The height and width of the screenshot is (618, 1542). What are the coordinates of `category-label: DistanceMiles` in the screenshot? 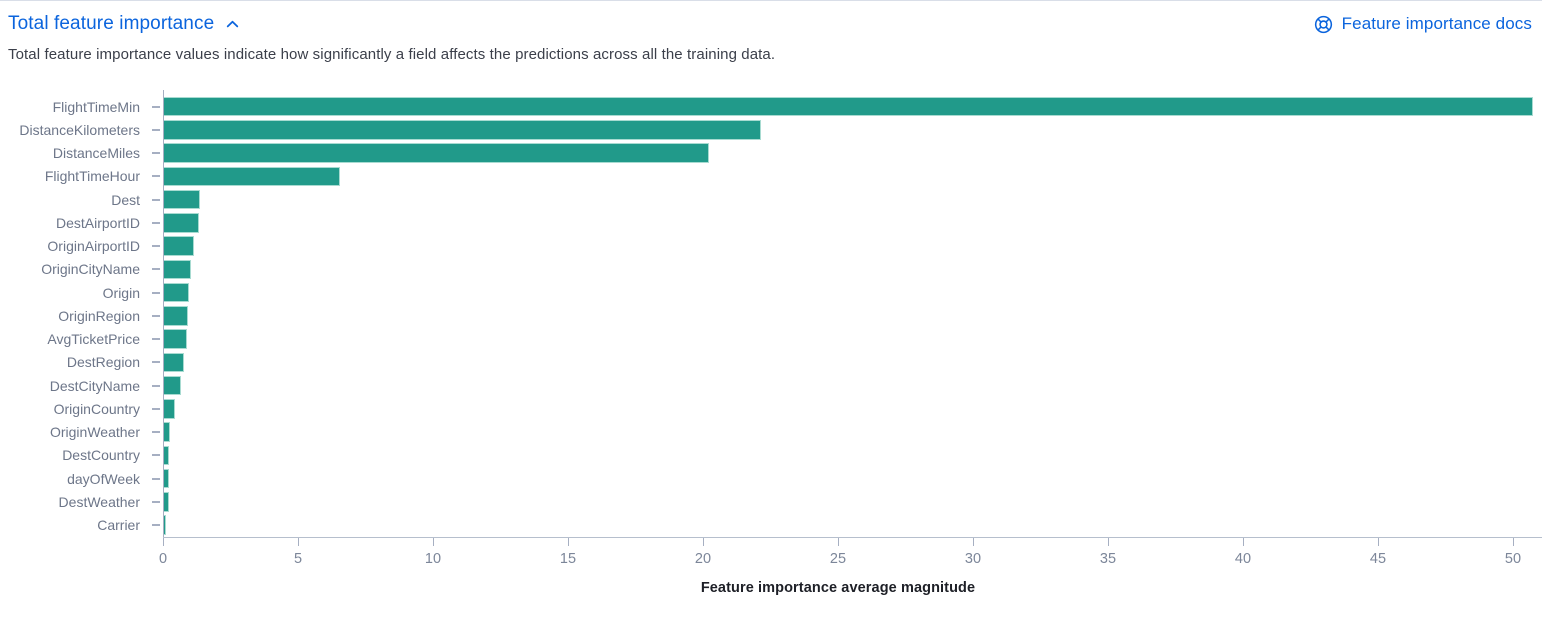 It's located at (96, 153).